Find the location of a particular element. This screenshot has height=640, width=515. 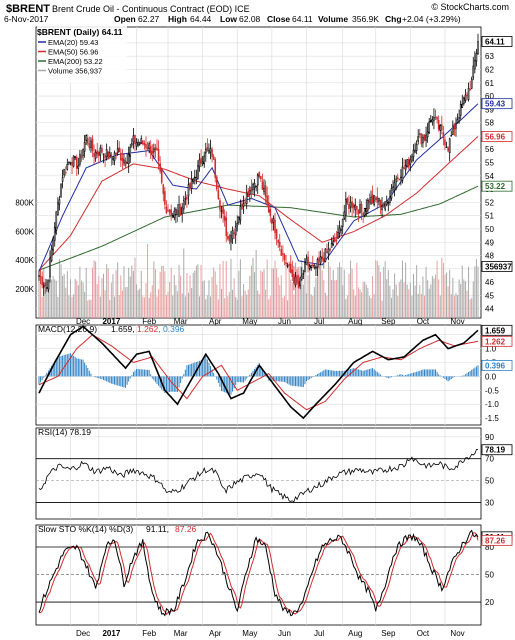

rsi-tick-label: 90 is located at coordinates (489, 437).